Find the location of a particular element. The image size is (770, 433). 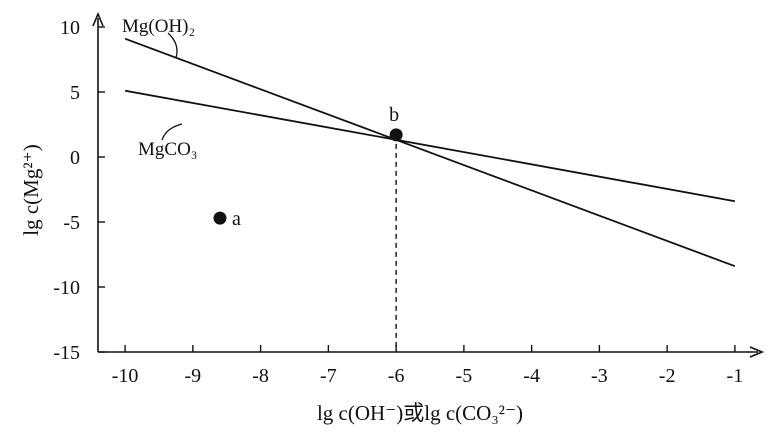

point-label-a: a is located at coordinates (236, 219).